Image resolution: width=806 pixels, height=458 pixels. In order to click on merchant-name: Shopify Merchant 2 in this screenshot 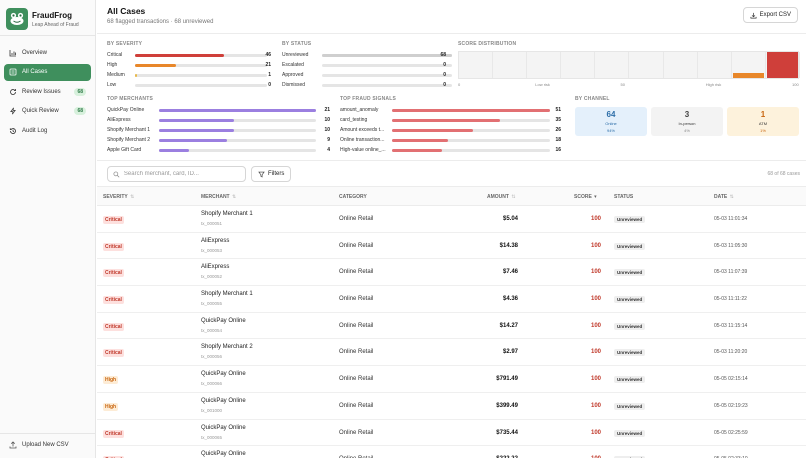, I will do `click(227, 347)`.